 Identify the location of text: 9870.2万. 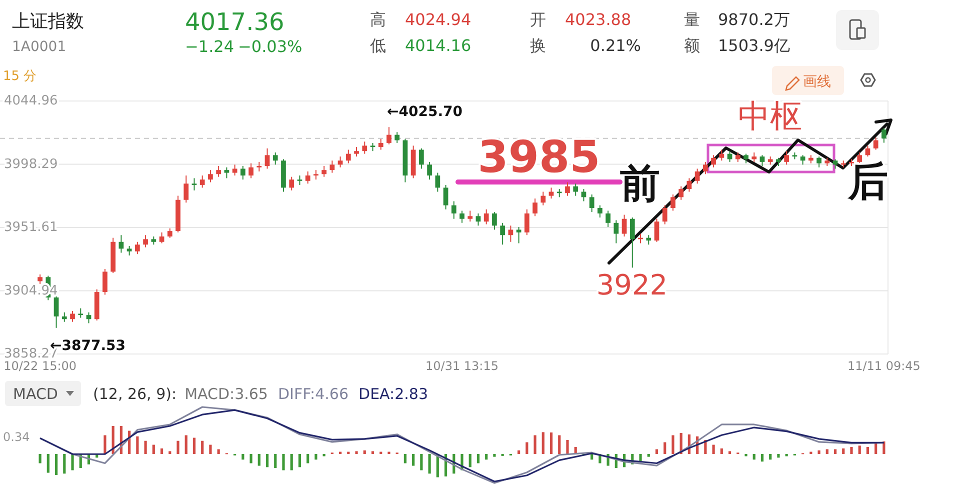
(754, 19).